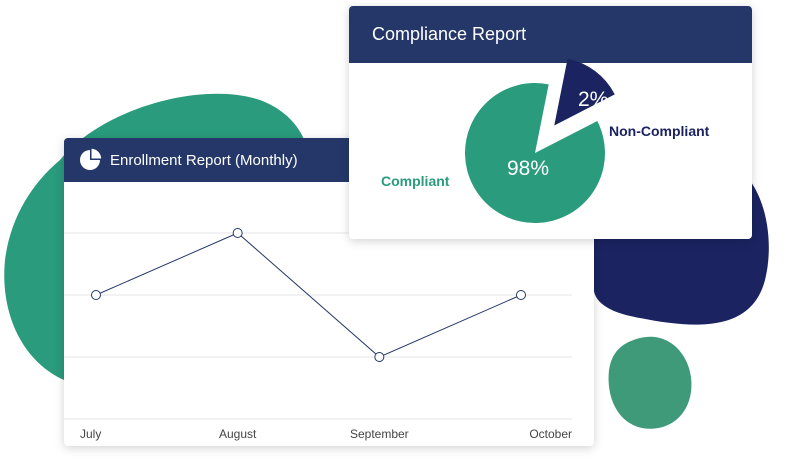  What do you see at coordinates (659, 131) in the screenshot?
I see `pie-category-label: Non-Compliant` at bounding box center [659, 131].